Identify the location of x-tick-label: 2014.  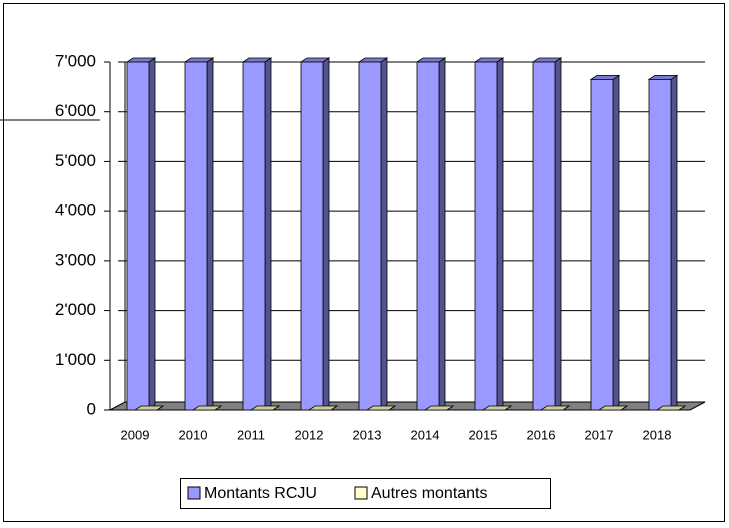
(425, 434).